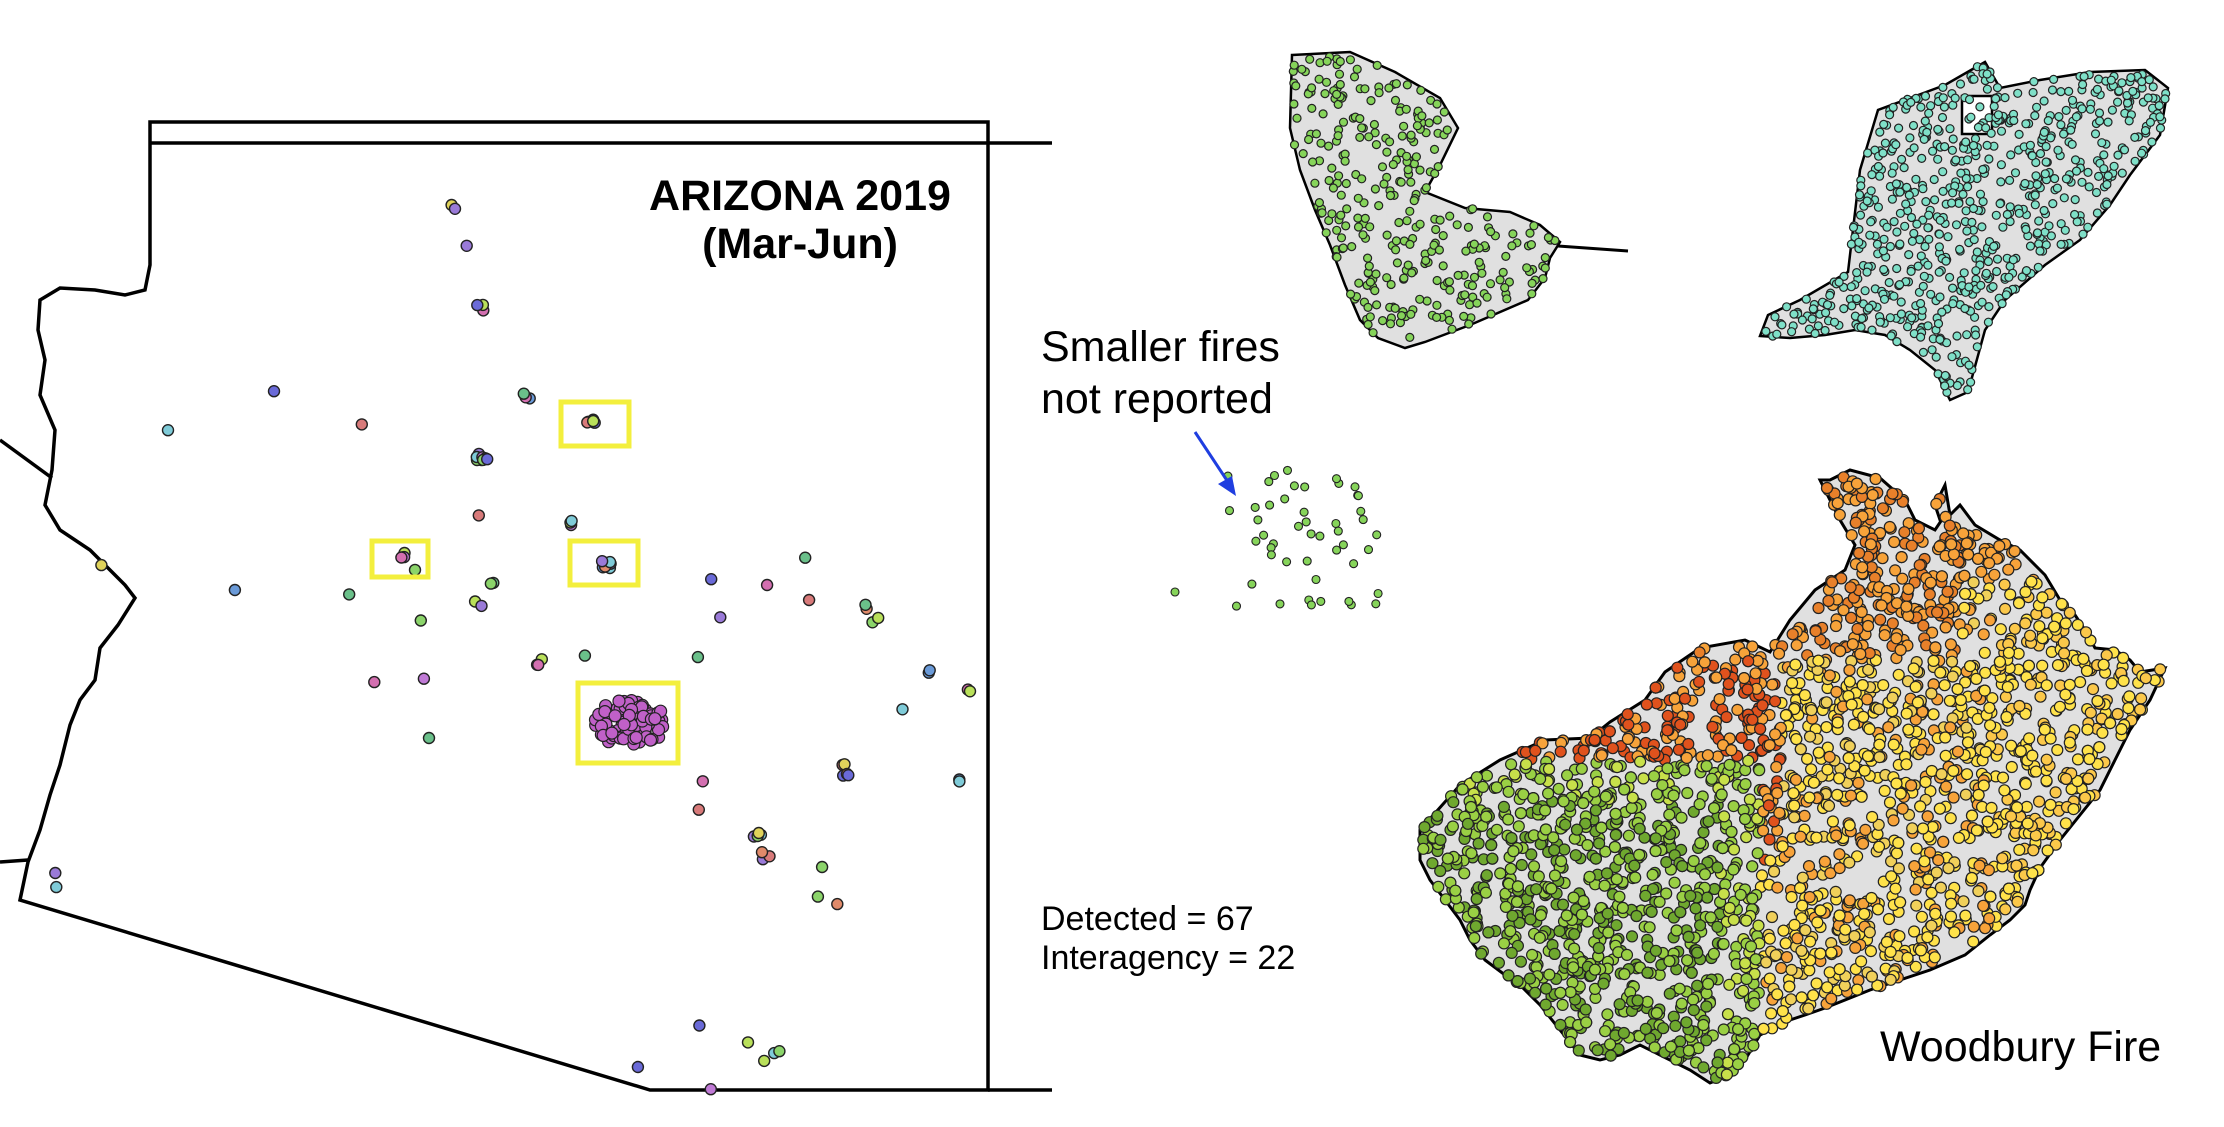  What do you see at coordinates (1424, 197) in the screenshot?
I see `detection-points` at bounding box center [1424, 197].